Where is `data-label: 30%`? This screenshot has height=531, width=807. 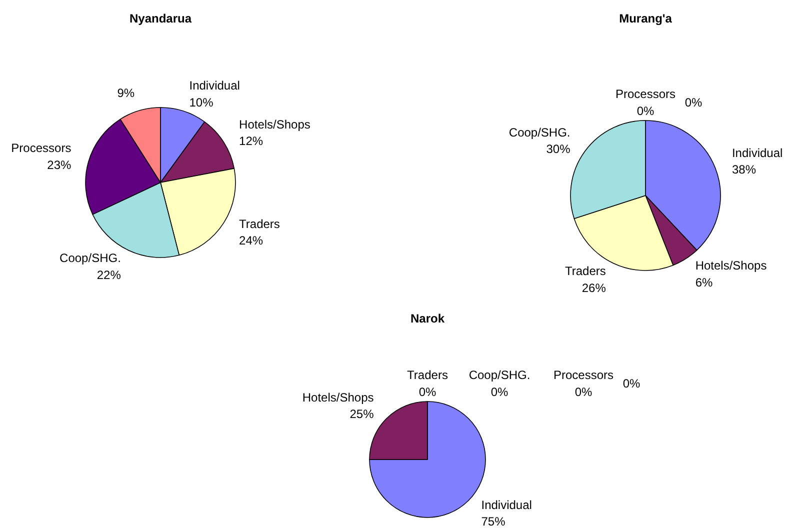
data-label: 30% is located at coordinates (558, 149).